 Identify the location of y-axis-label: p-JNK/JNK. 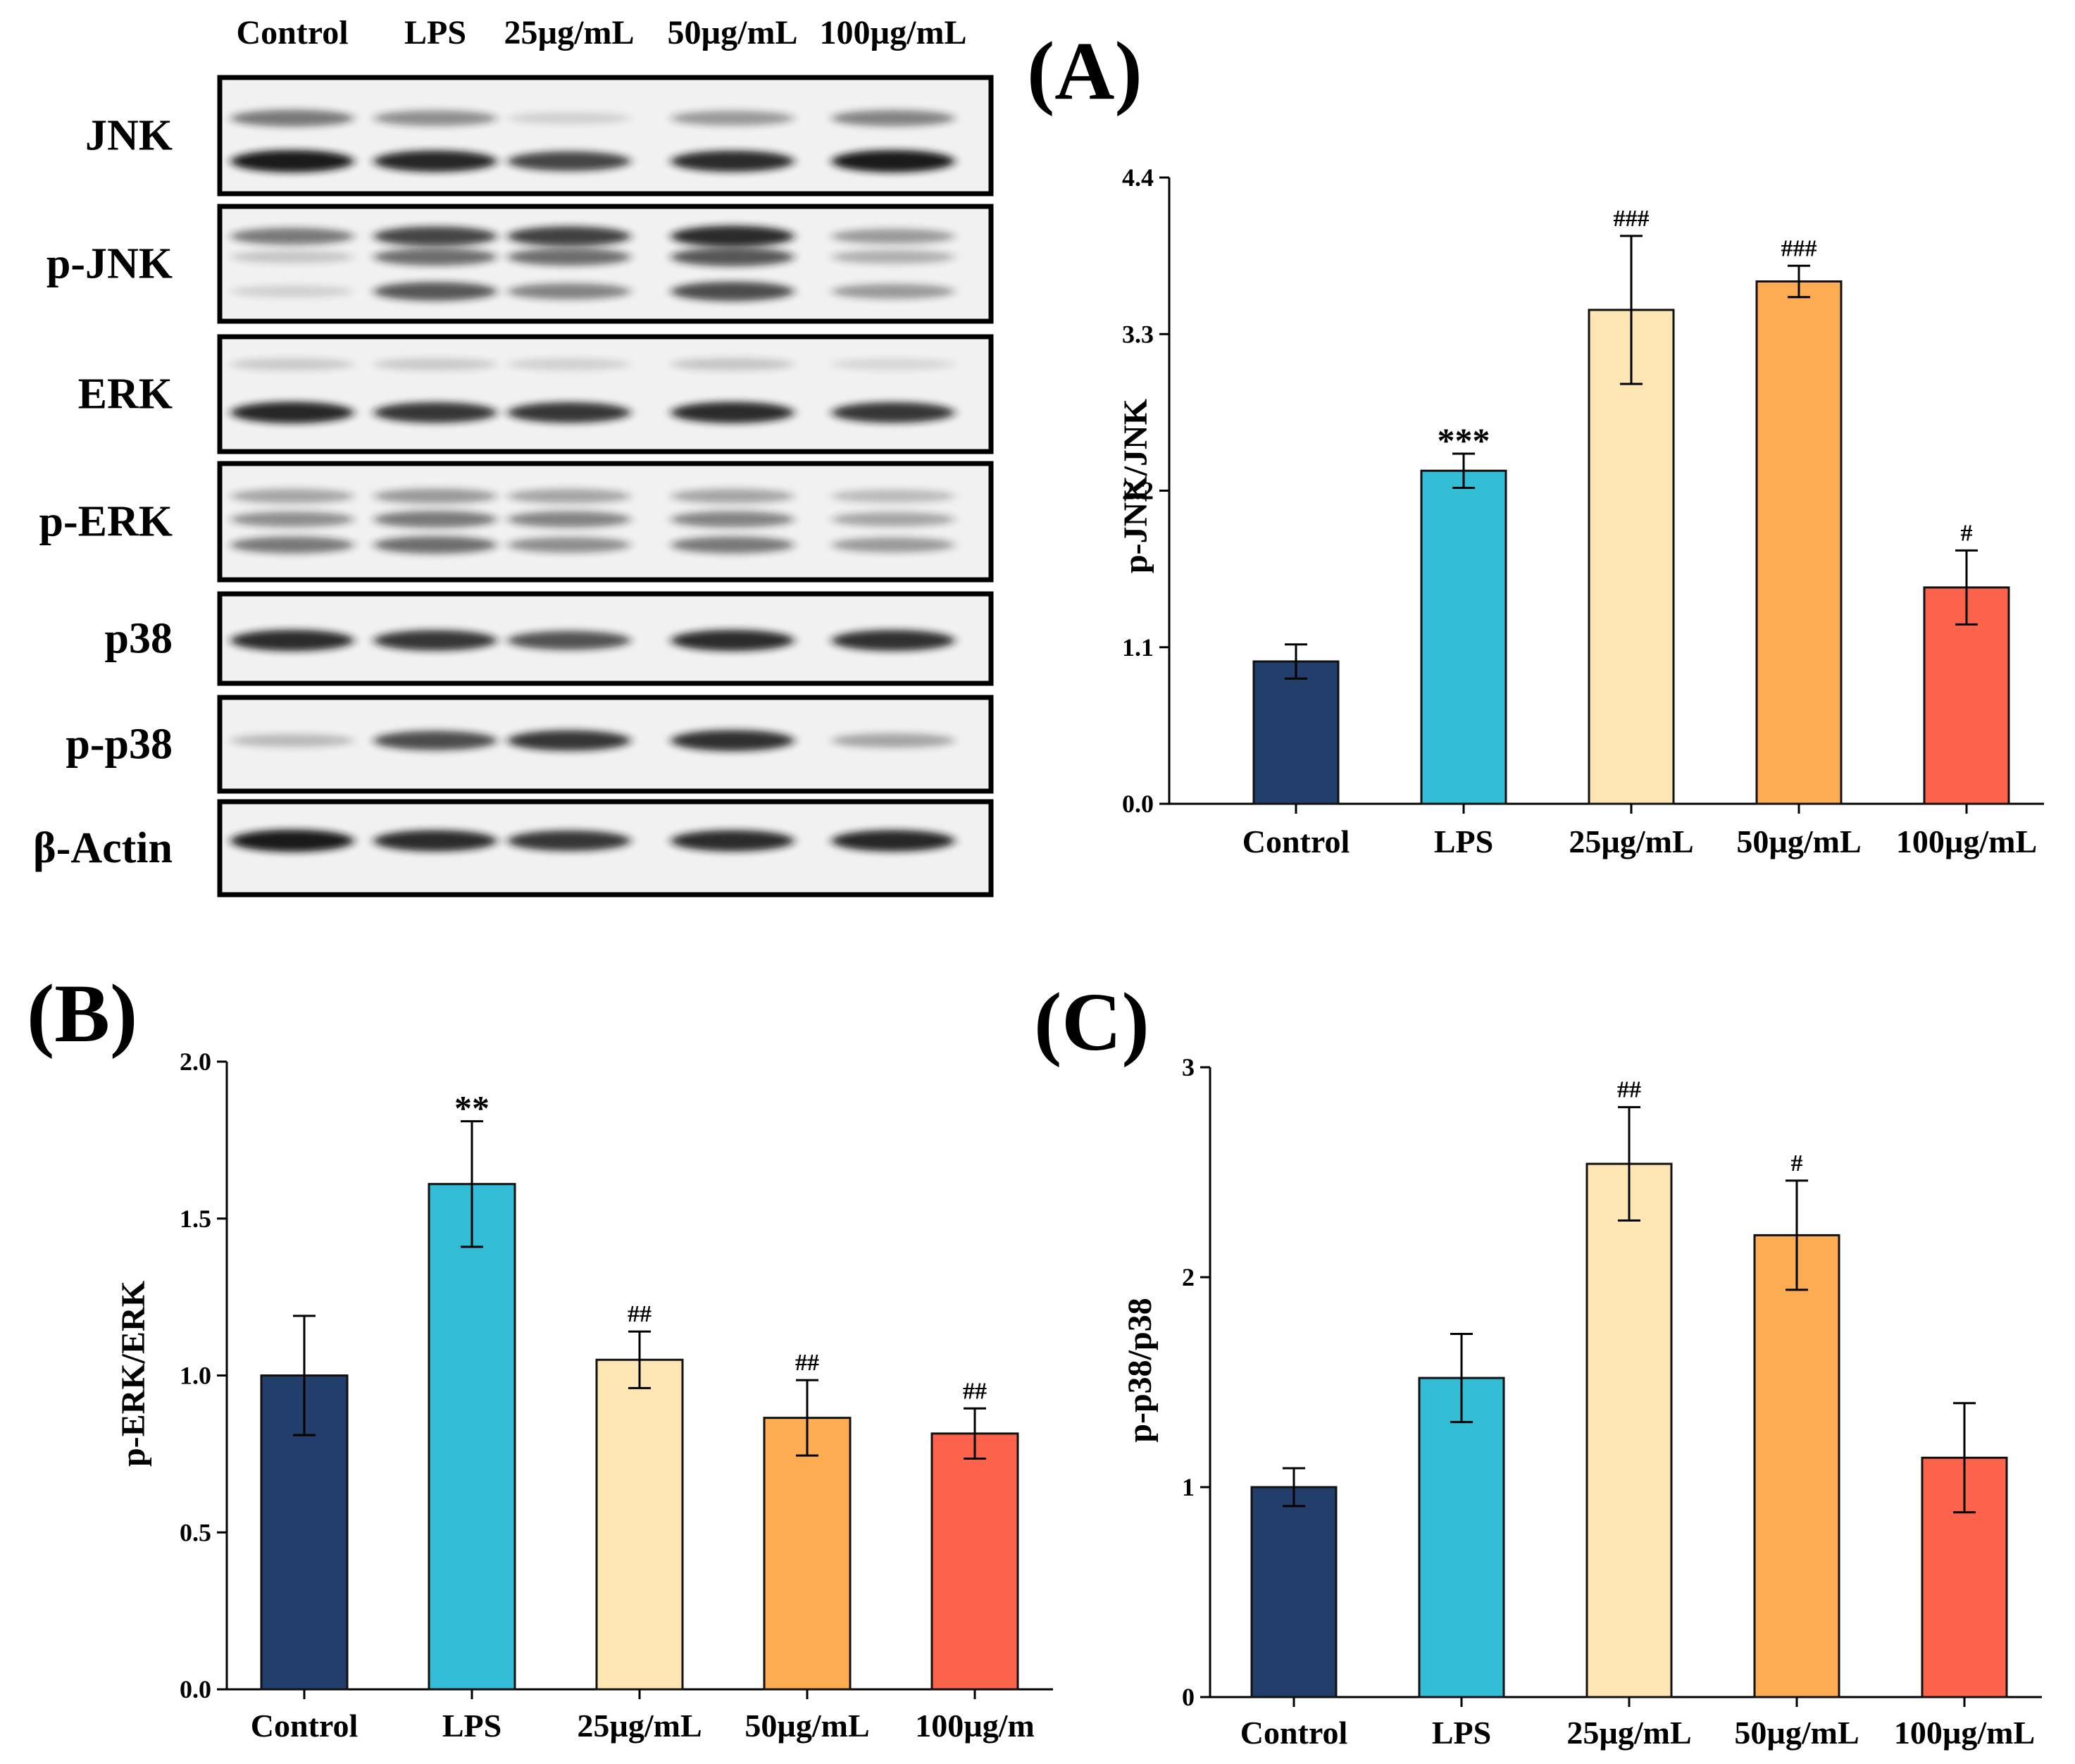
(1135, 486).